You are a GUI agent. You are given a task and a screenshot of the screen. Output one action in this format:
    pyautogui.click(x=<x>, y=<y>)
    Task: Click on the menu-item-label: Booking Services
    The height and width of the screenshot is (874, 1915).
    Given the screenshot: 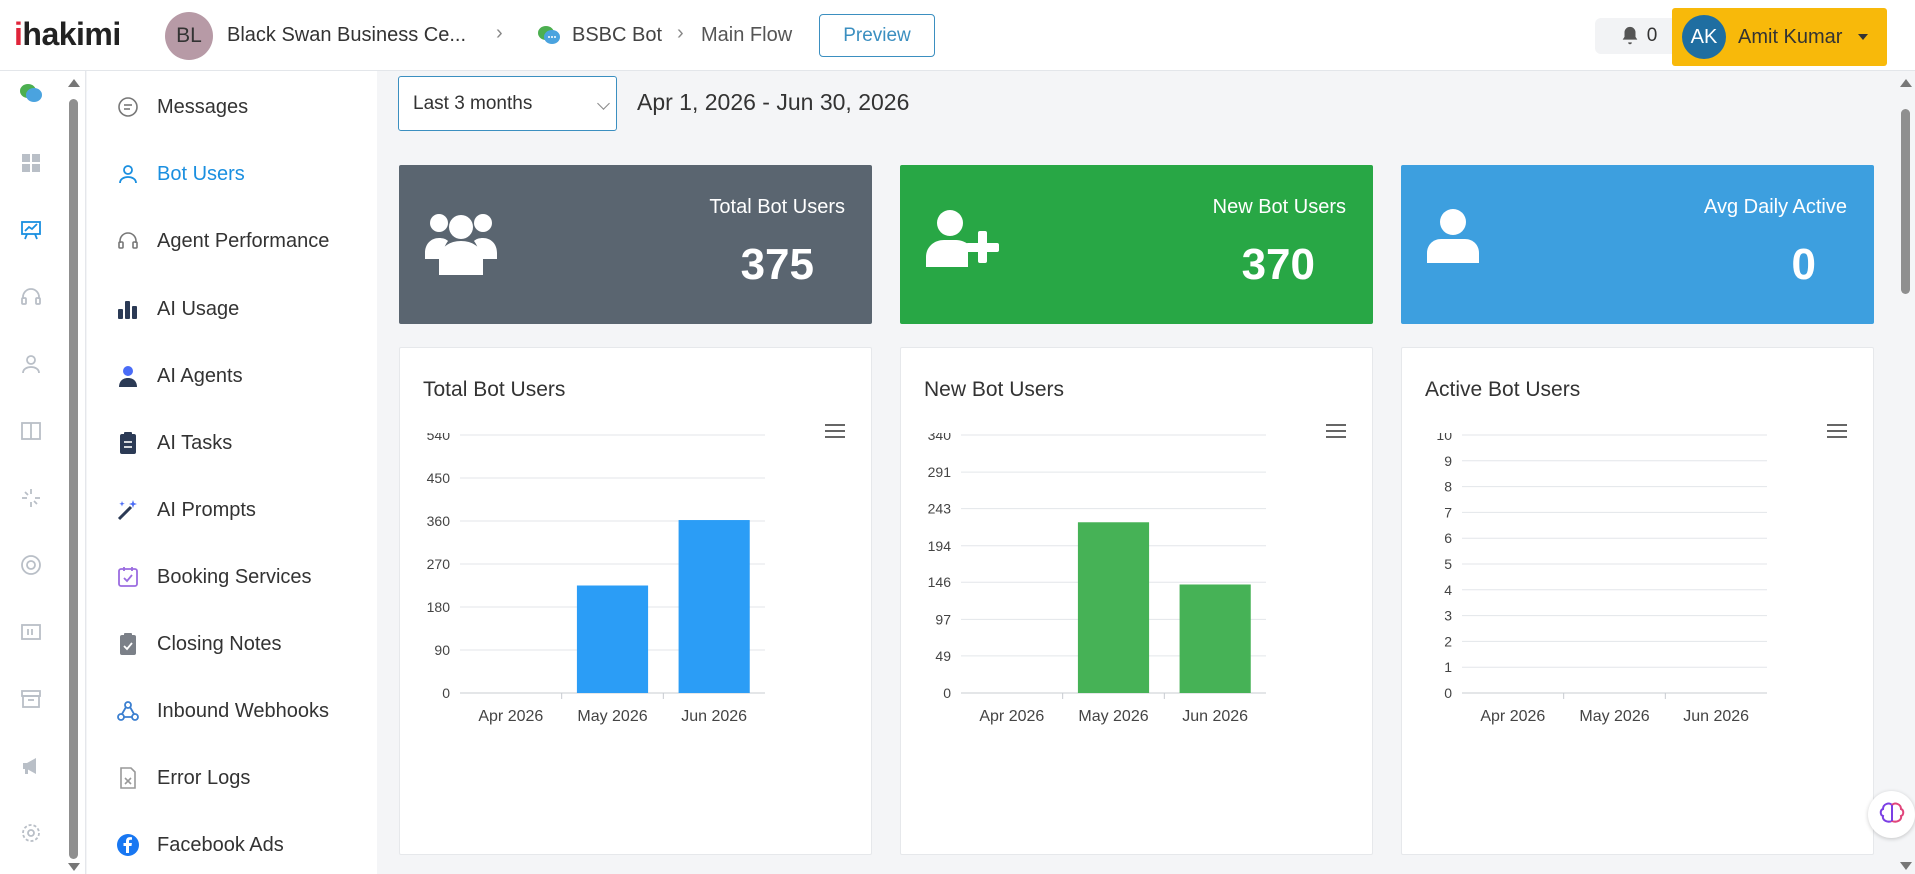 What is the action you would take?
    pyautogui.click(x=234, y=576)
    